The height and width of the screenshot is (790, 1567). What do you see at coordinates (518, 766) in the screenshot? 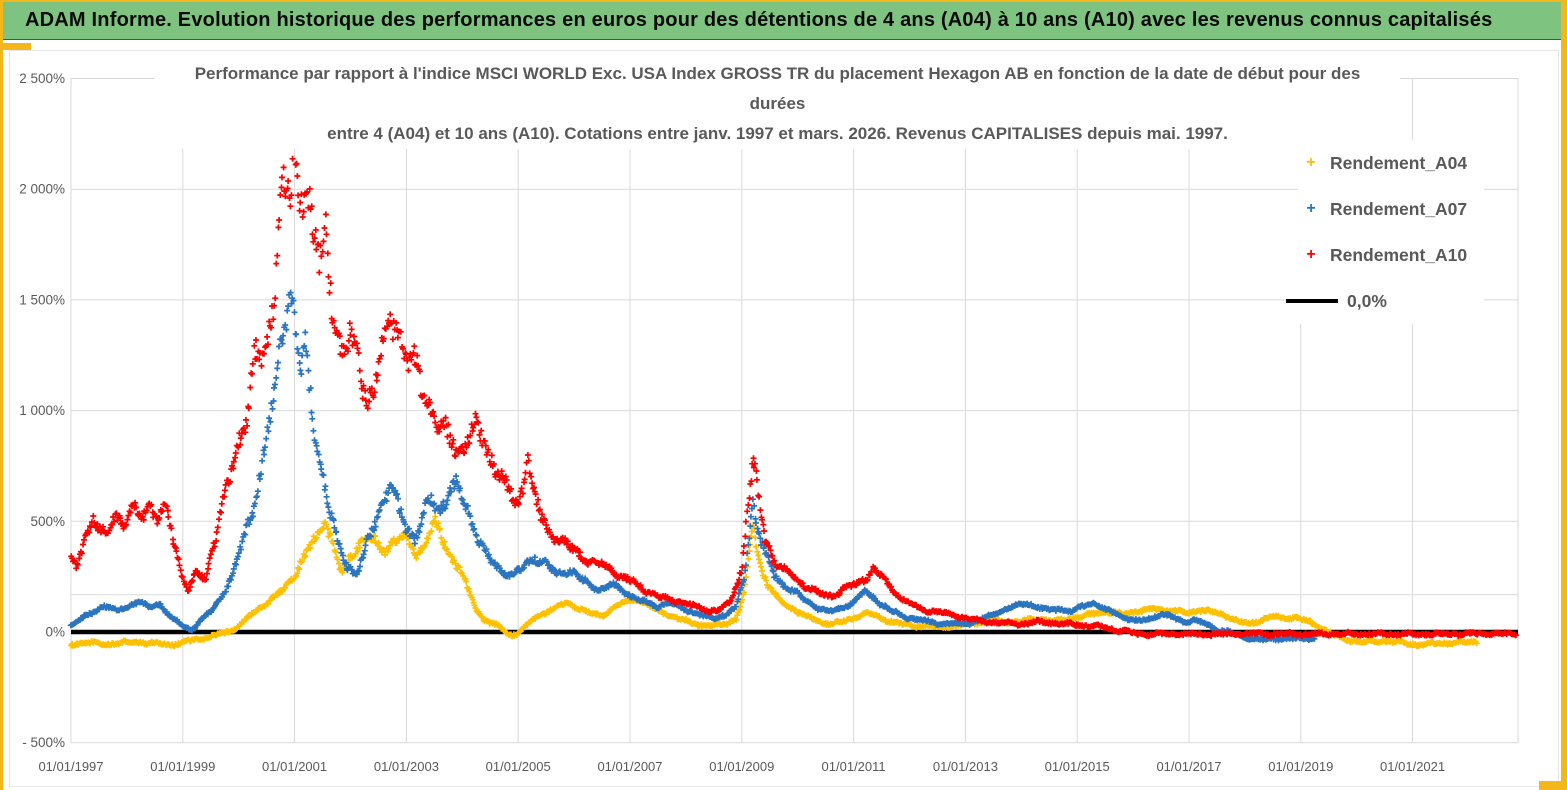
I see `x-axis-tick-label: 01/01/2005` at bounding box center [518, 766].